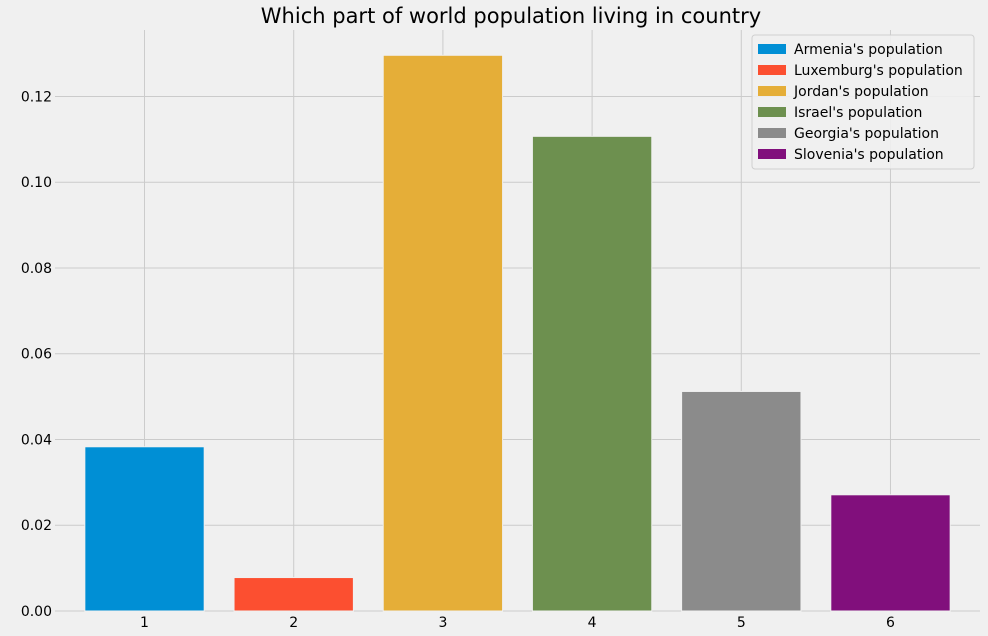 This screenshot has width=988, height=636. I want to click on y-tick-label: 0.00, so click(36, 612).